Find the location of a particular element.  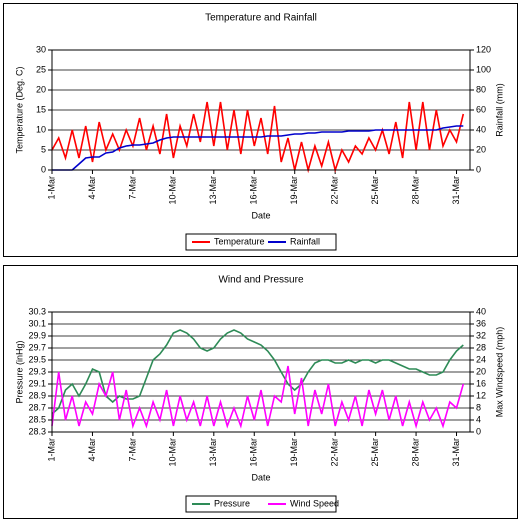

y2-tick-label: 80 is located at coordinates (481, 89).